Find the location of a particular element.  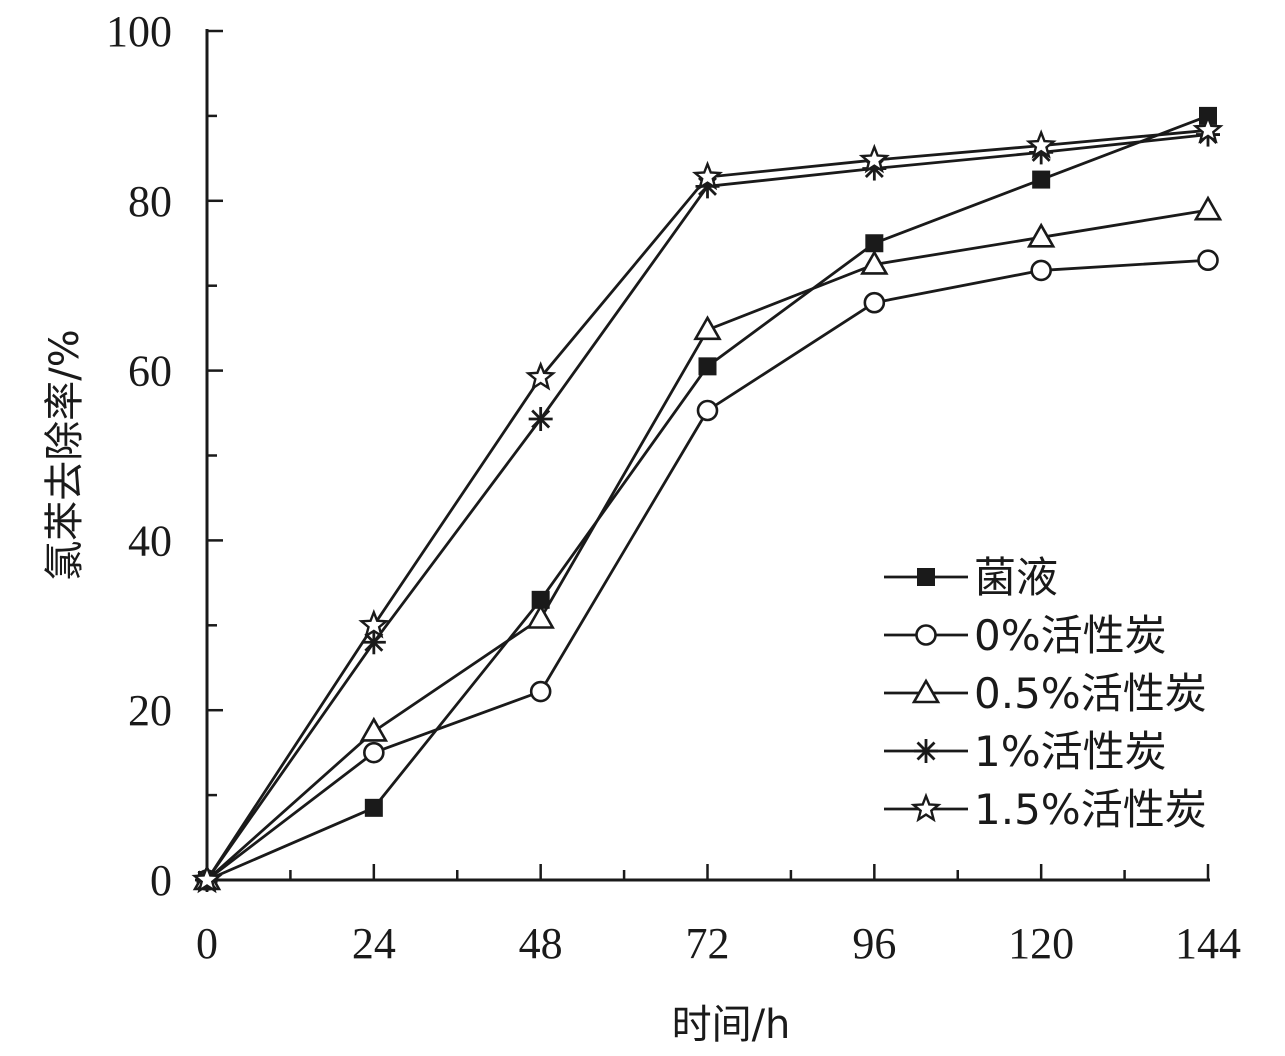

y-axis-title: 氯苯去除率/% is located at coordinates (65, 454).